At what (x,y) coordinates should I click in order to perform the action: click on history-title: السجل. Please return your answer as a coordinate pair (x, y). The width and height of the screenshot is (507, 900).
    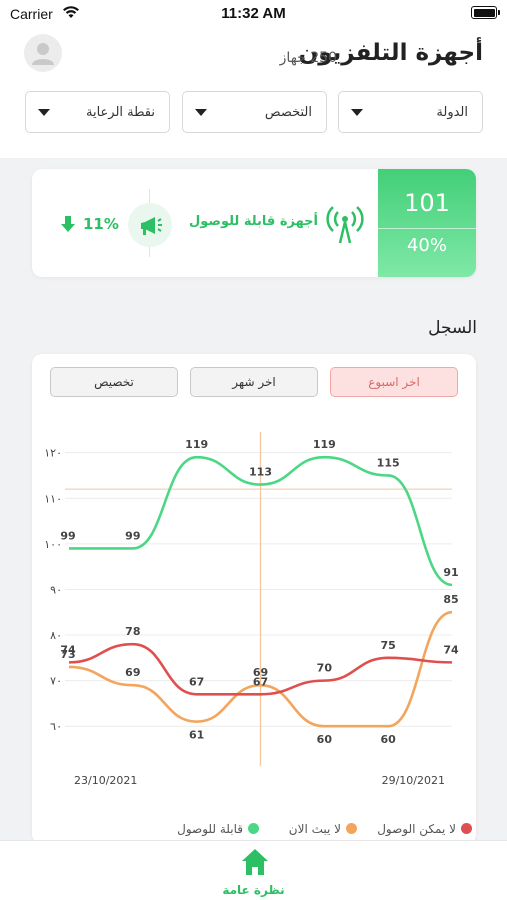
    Looking at the image, I should click on (452, 328).